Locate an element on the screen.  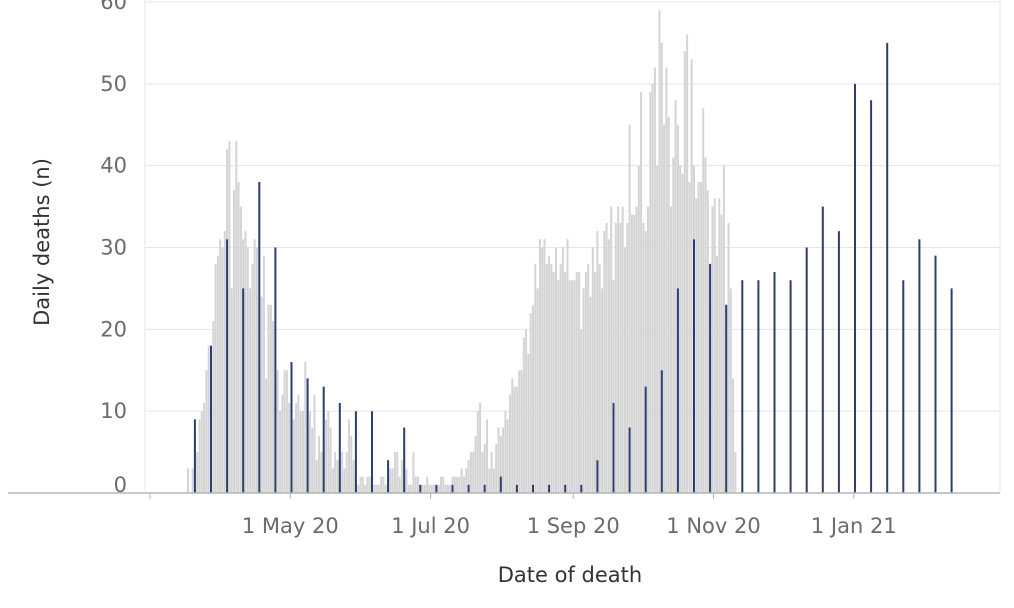
x-tick-label: 1 Jan 21 is located at coordinates (854, 526).